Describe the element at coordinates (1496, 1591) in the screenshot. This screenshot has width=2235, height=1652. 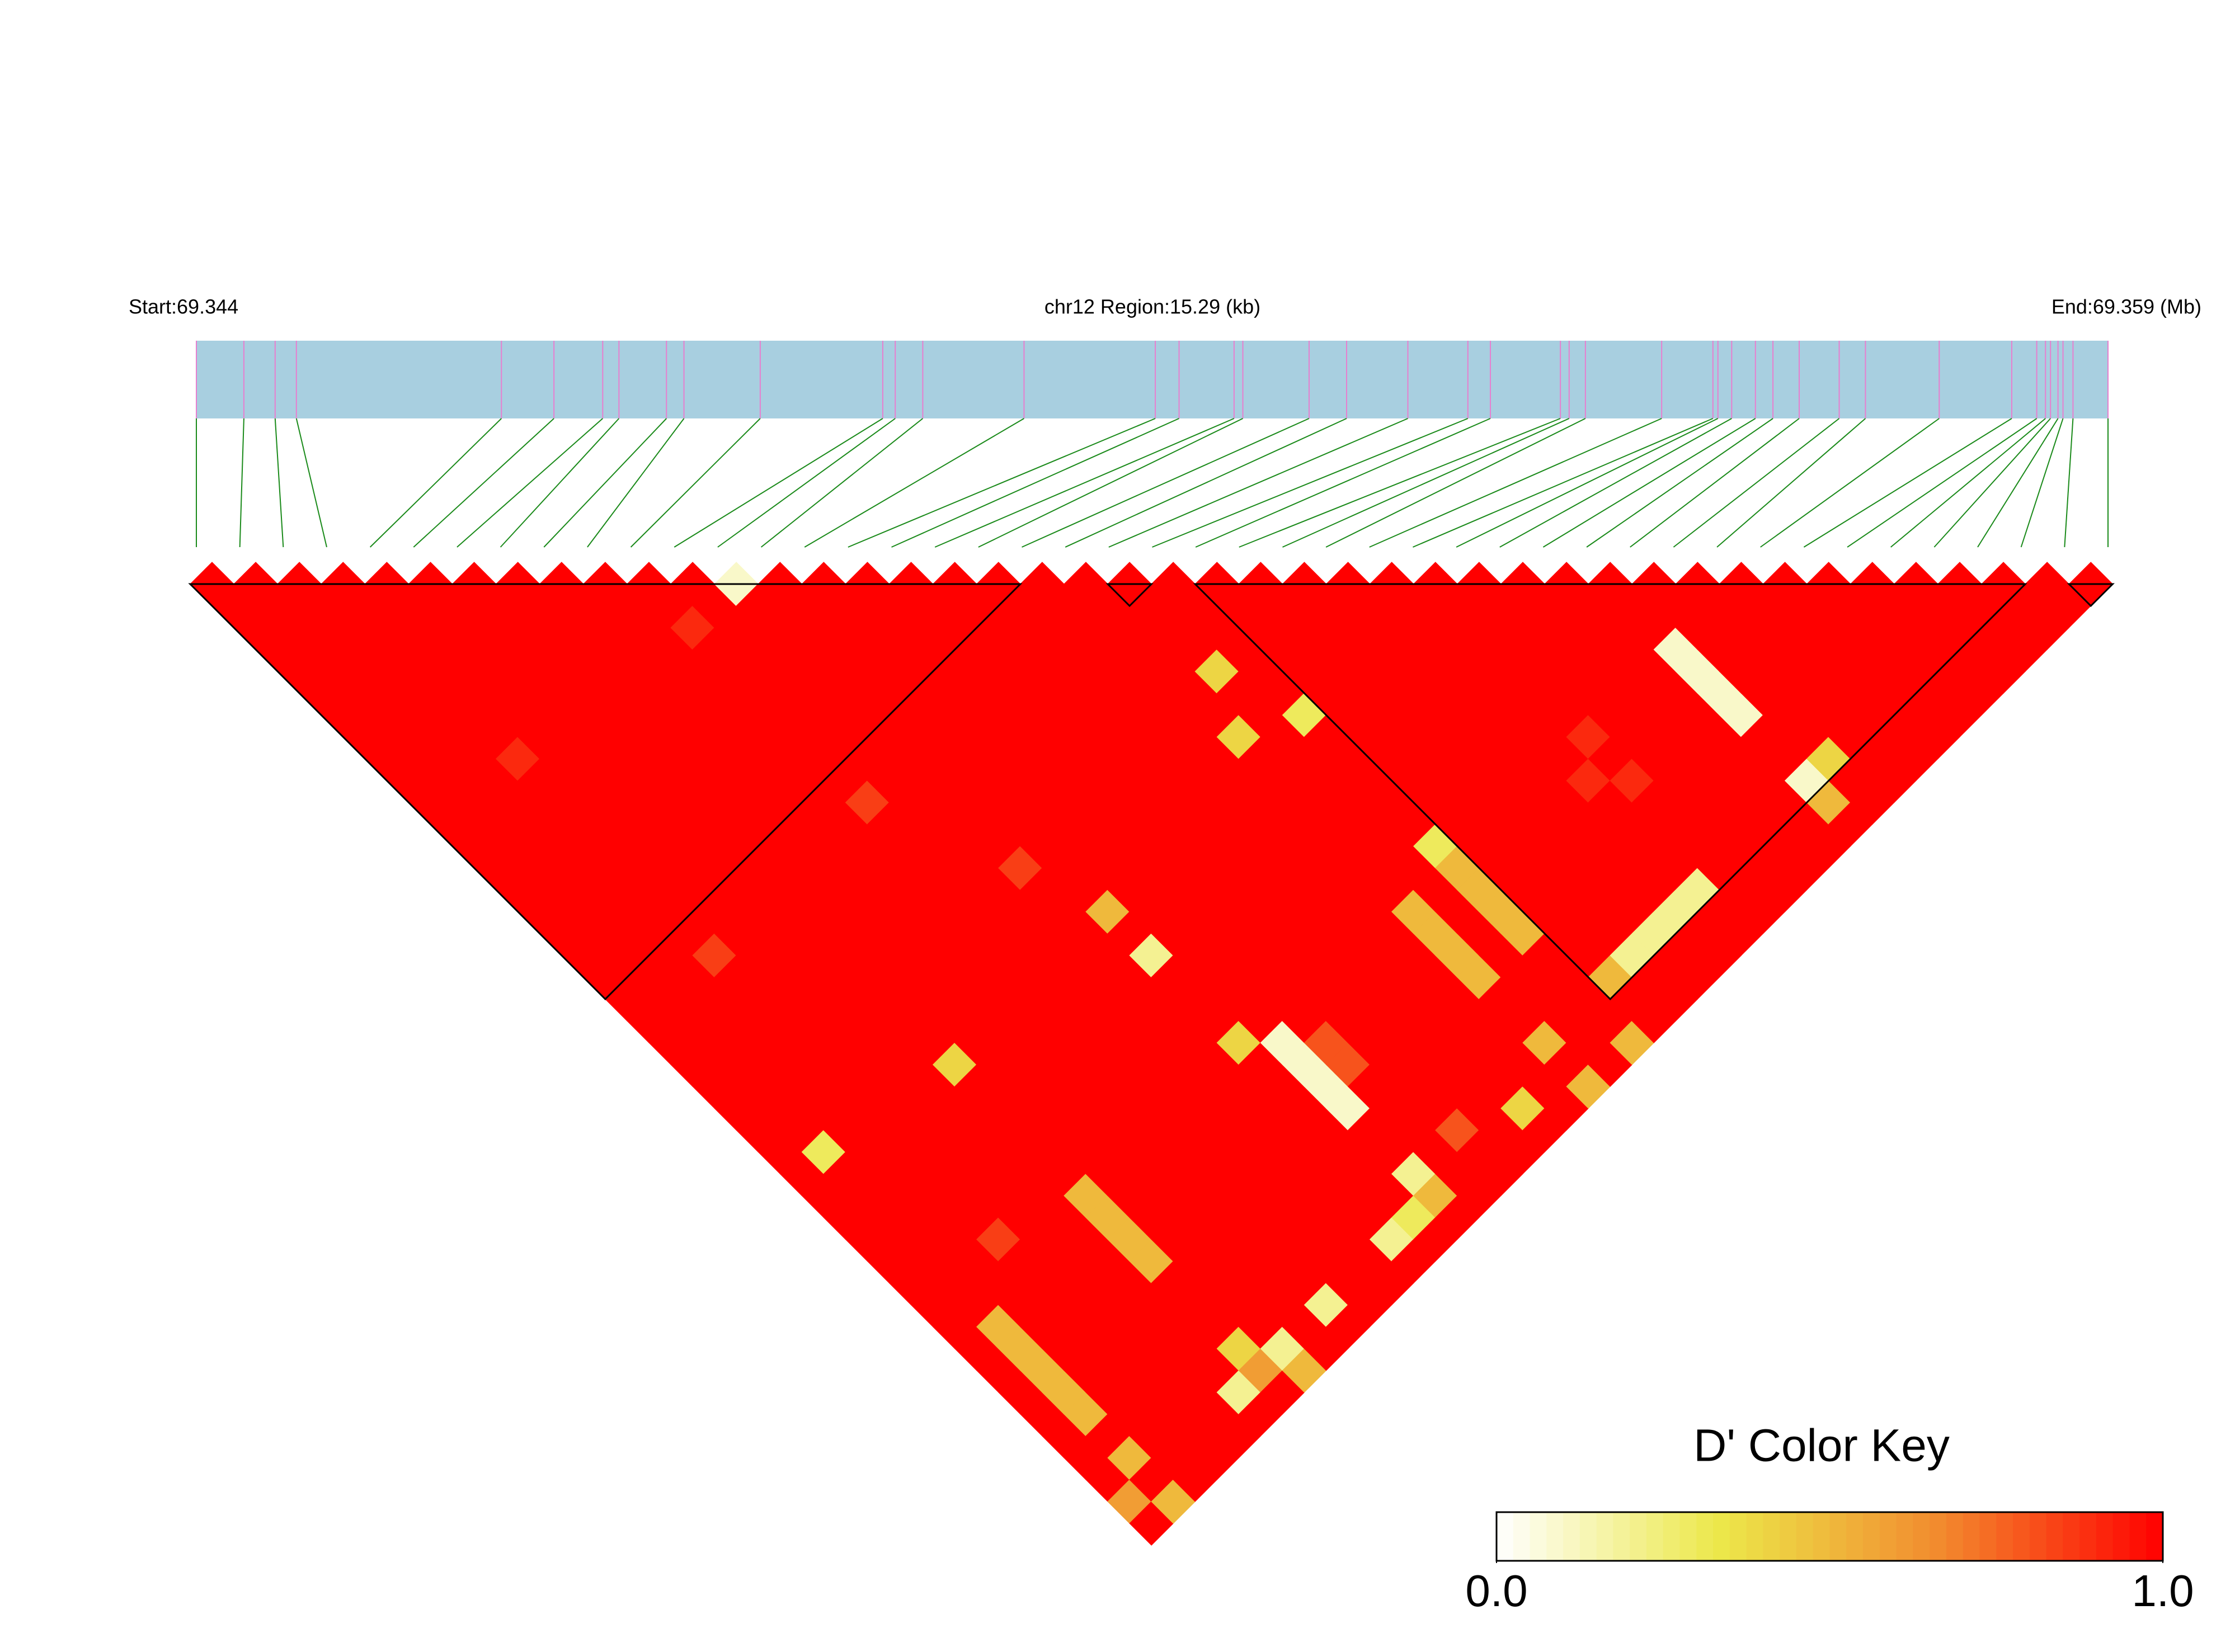
I see `color-key-tick-label: 0.0` at that location.